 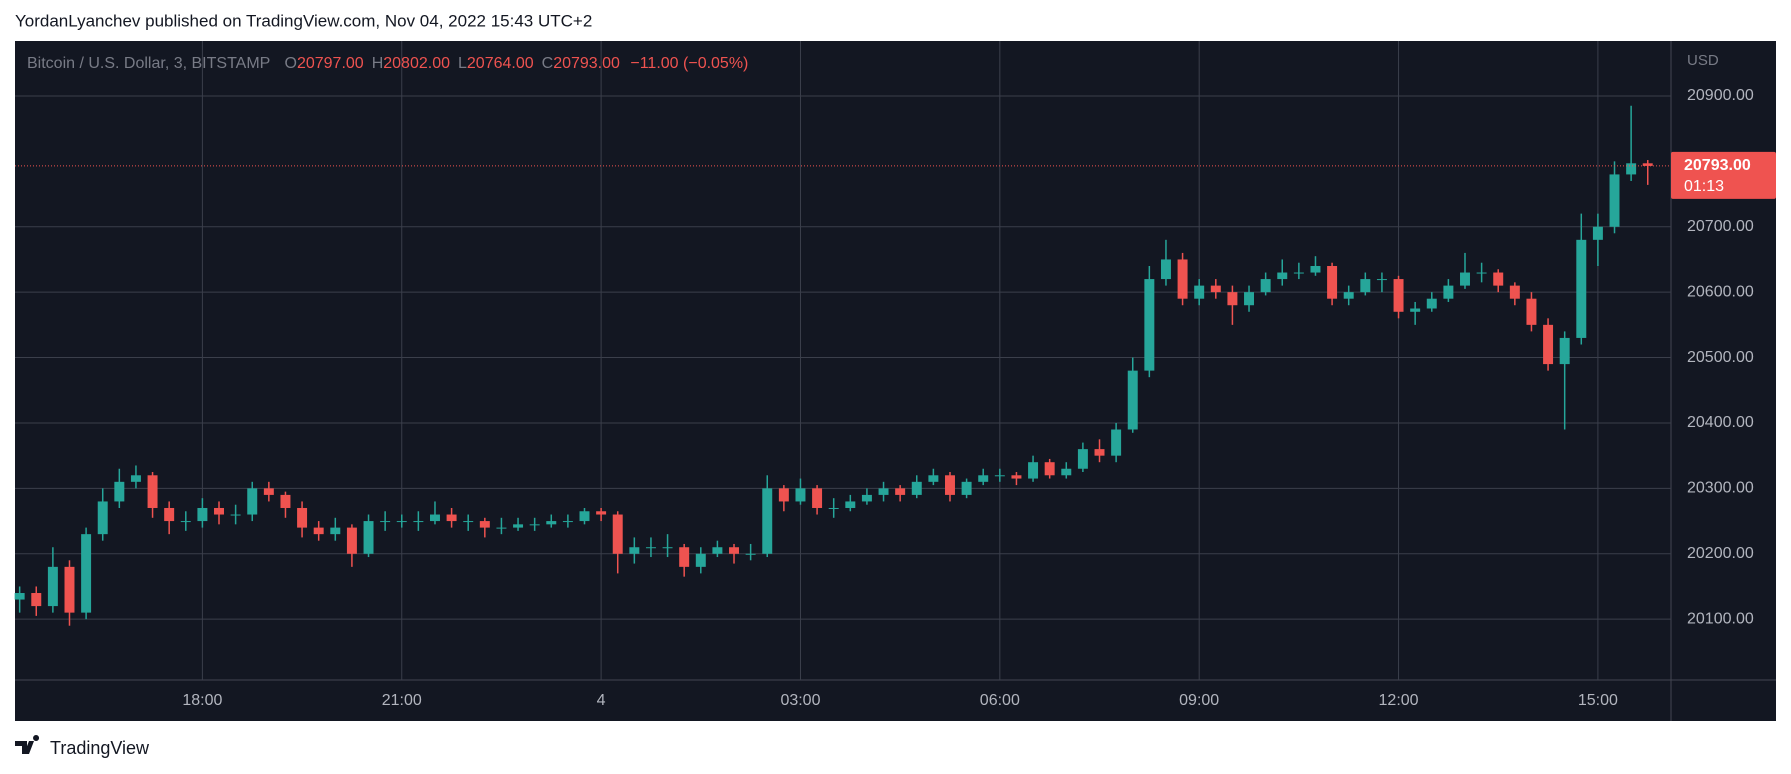 What do you see at coordinates (1598, 700) in the screenshot?
I see `x-tick-label: 15:00` at bounding box center [1598, 700].